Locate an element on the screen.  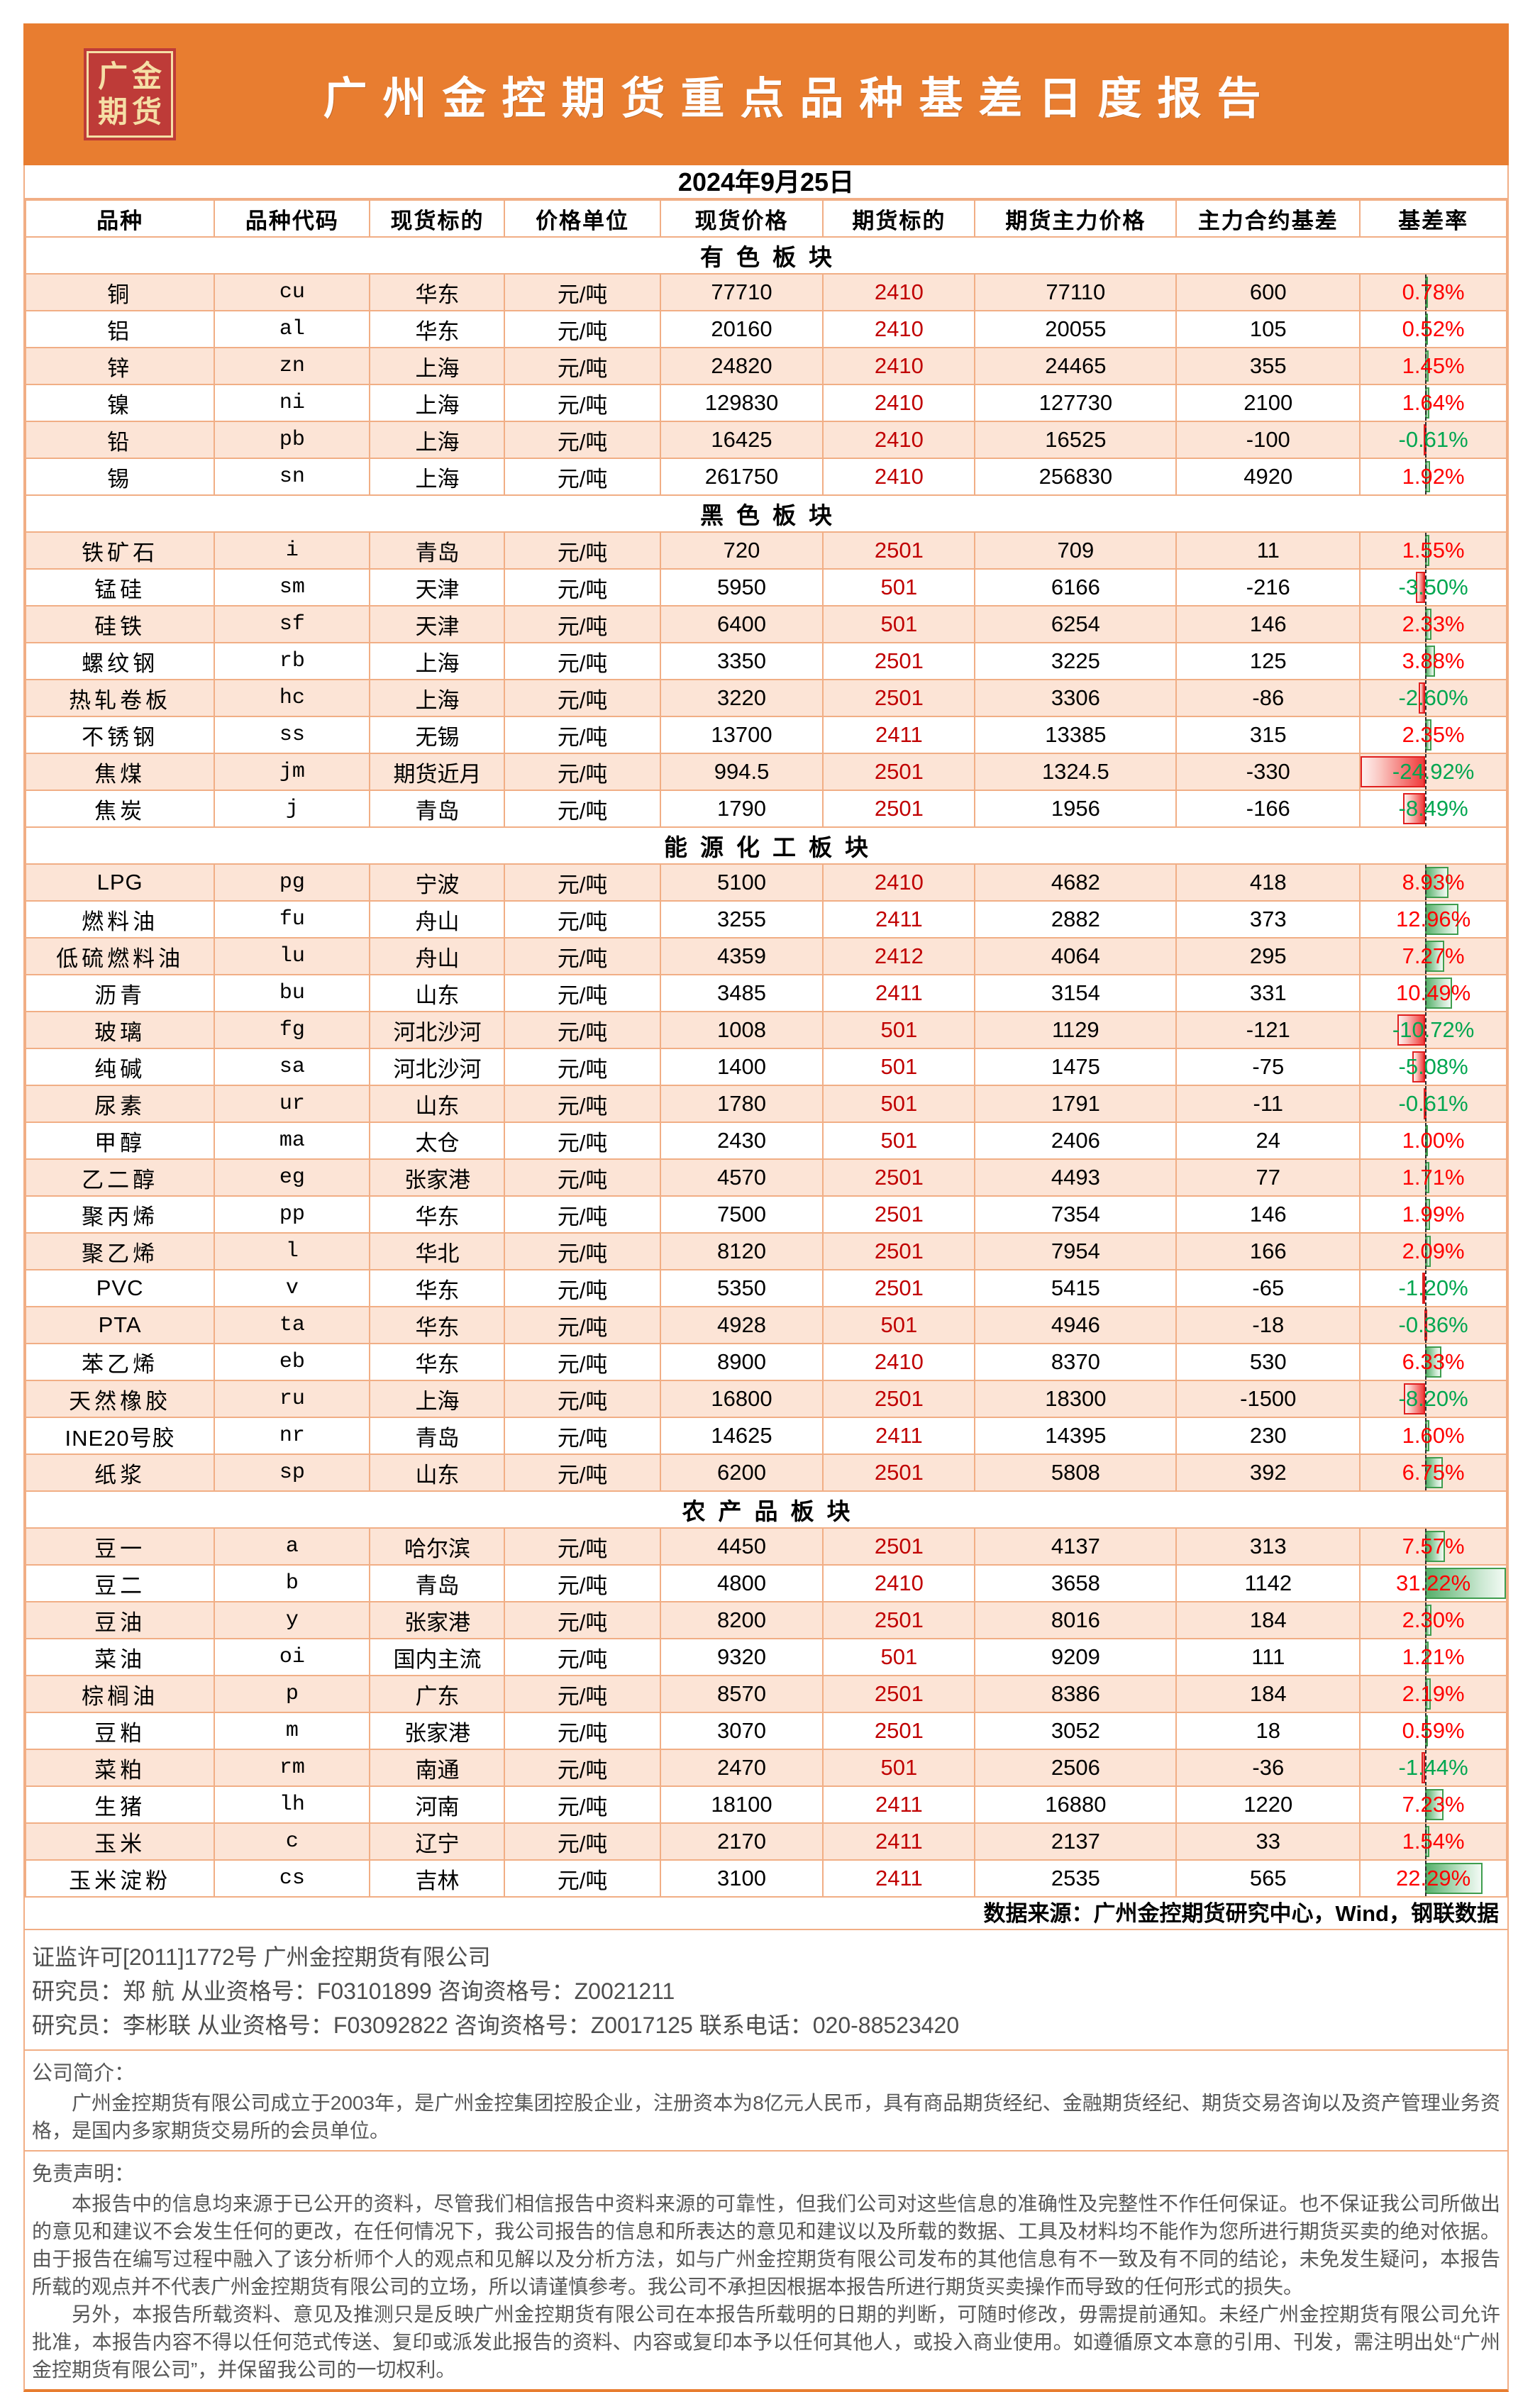
basis-cell: -1500 is located at coordinates (1268, 1399).